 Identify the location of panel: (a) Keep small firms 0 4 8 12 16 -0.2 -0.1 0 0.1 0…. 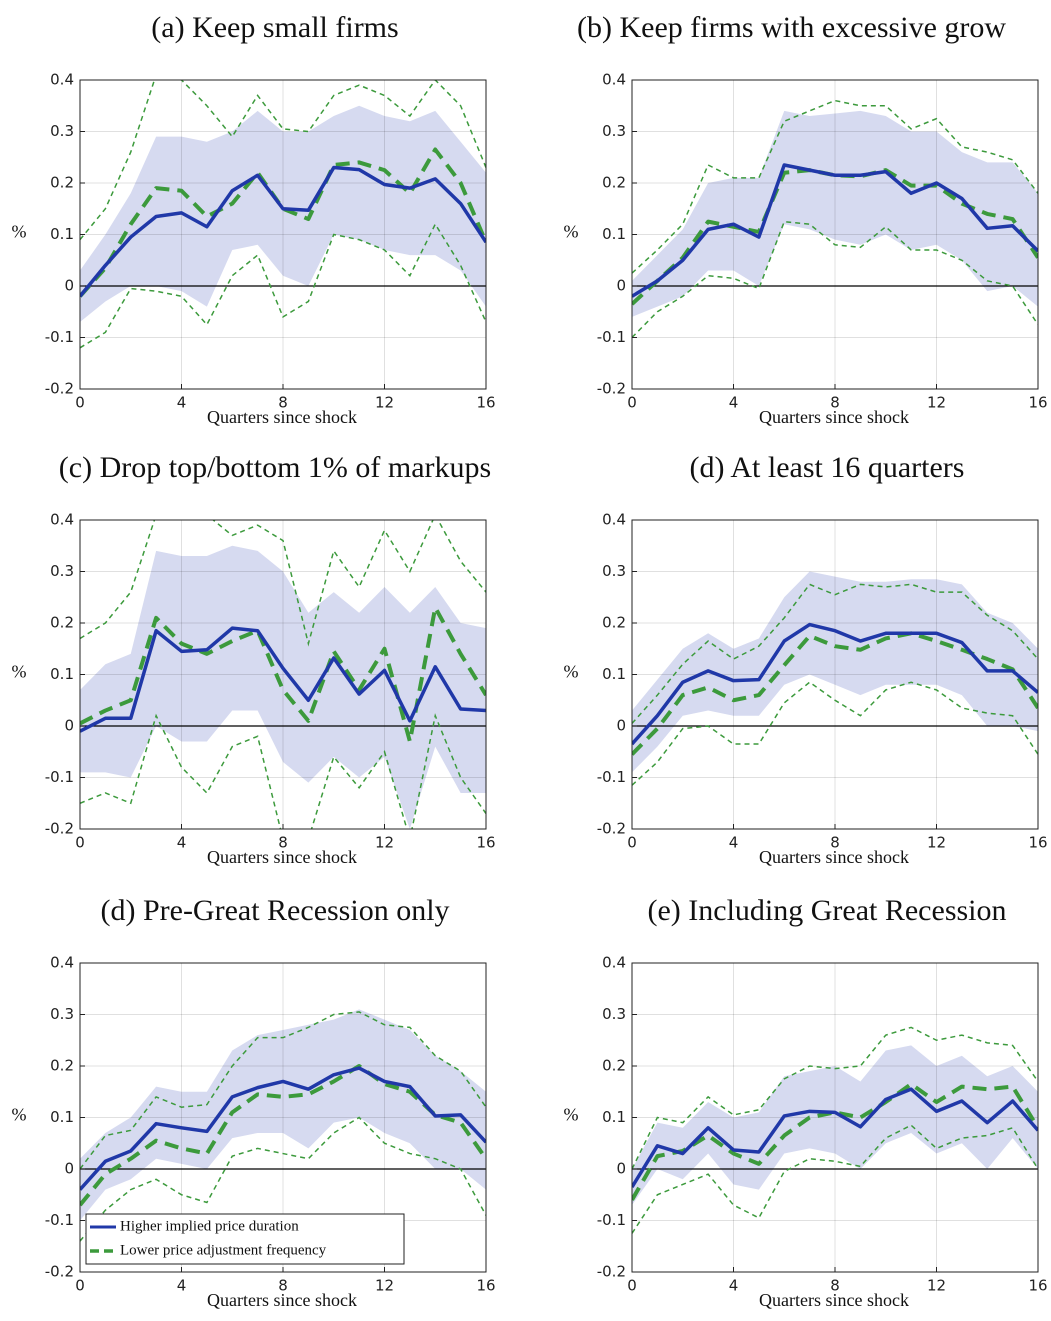
(254, 219).